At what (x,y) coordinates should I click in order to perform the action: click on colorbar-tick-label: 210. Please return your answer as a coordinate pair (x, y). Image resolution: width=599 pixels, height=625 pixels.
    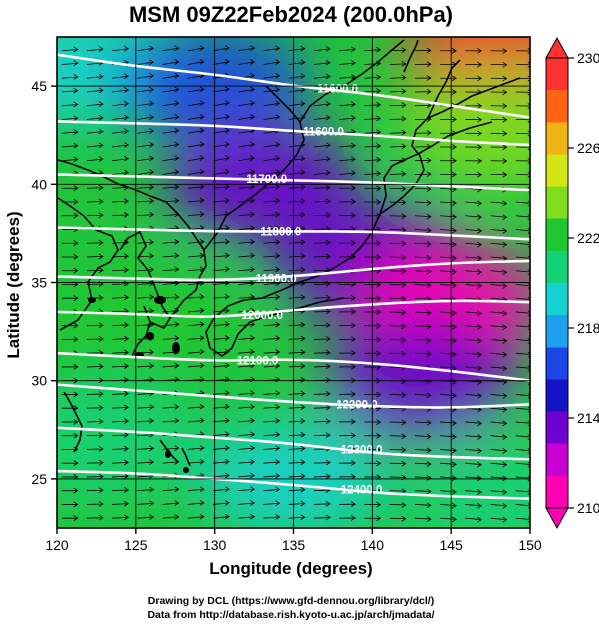
    Looking at the image, I should click on (588, 508).